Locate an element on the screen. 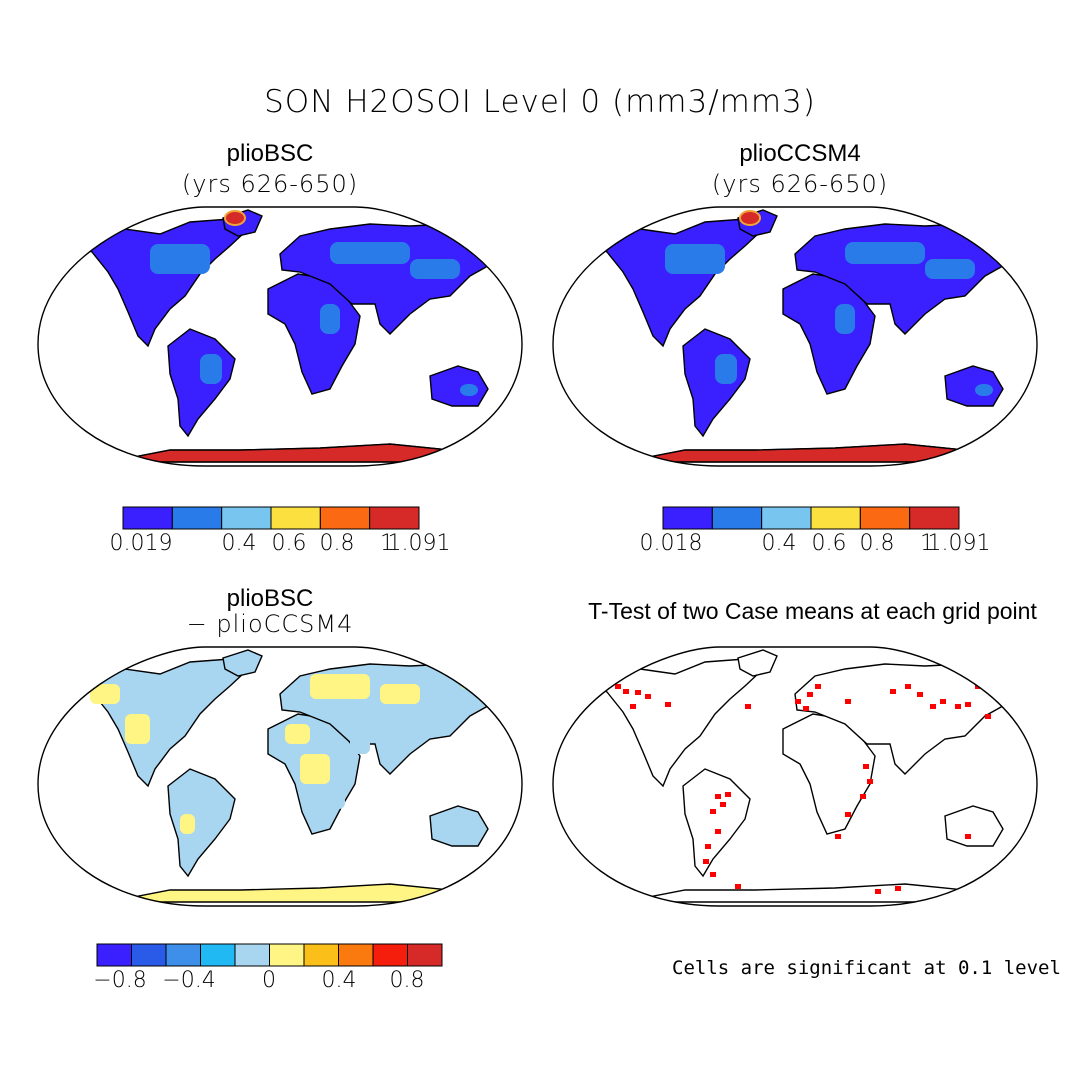 The image size is (1080, 1080). map-bottom-left is located at coordinates (280, 776).